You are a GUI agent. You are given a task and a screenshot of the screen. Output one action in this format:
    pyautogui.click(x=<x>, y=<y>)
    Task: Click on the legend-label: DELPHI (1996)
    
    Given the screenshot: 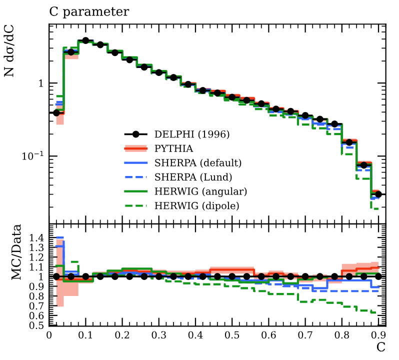 What is the action you would take?
    pyautogui.click(x=192, y=135)
    